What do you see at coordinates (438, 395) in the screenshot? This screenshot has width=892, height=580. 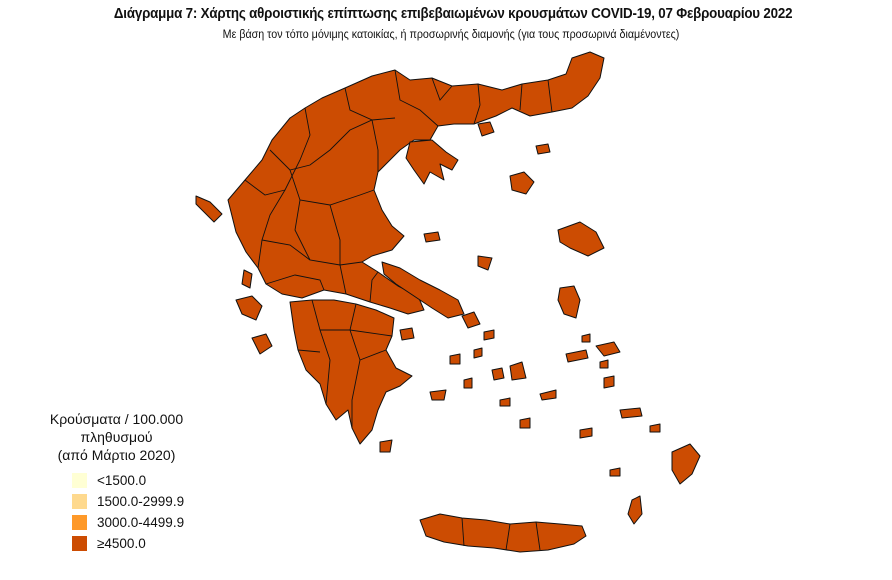 I see `map-milos` at bounding box center [438, 395].